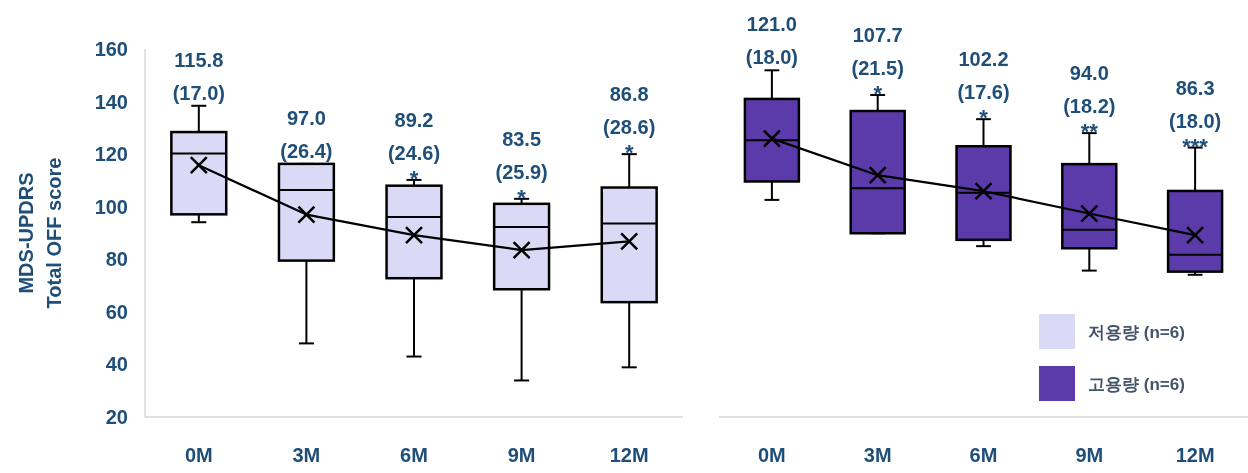  I want to click on y-tick-label: 160, so click(111, 49).